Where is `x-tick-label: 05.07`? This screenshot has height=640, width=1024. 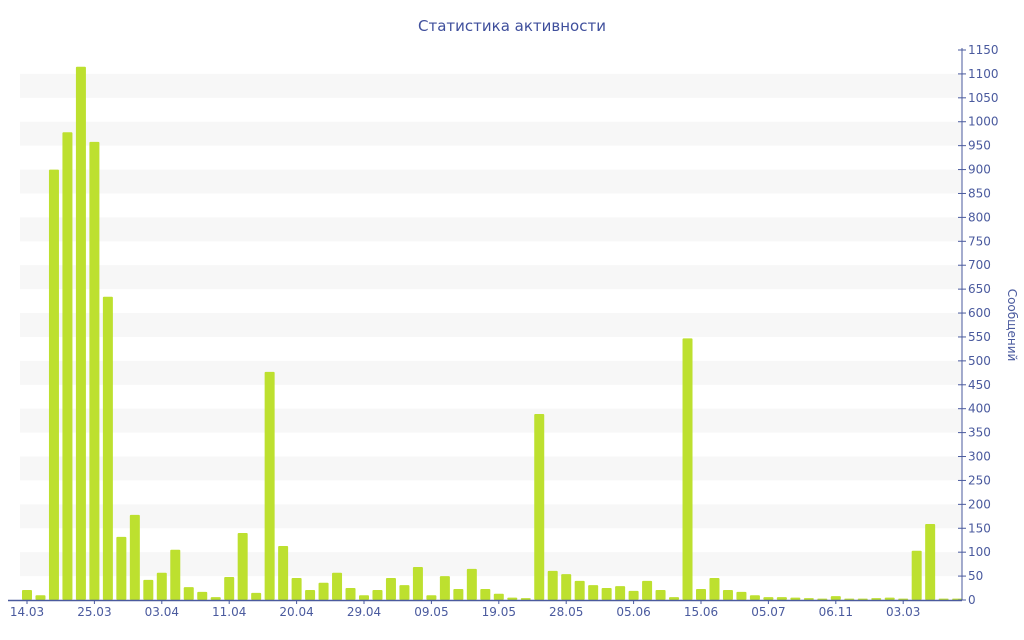 x-tick-label: 05.07 is located at coordinates (768, 612).